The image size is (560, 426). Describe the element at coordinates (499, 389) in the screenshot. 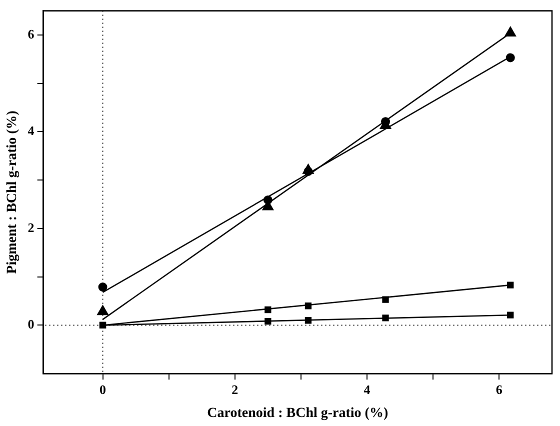

I see `x-tick-label: 6` at that location.